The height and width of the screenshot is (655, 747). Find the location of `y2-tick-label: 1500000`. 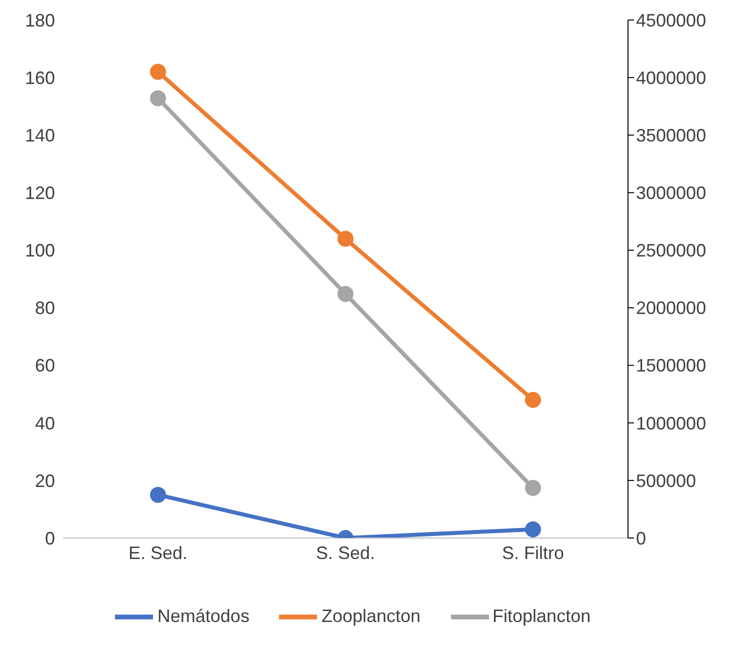

y2-tick-label: 1500000 is located at coordinates (671, 366).